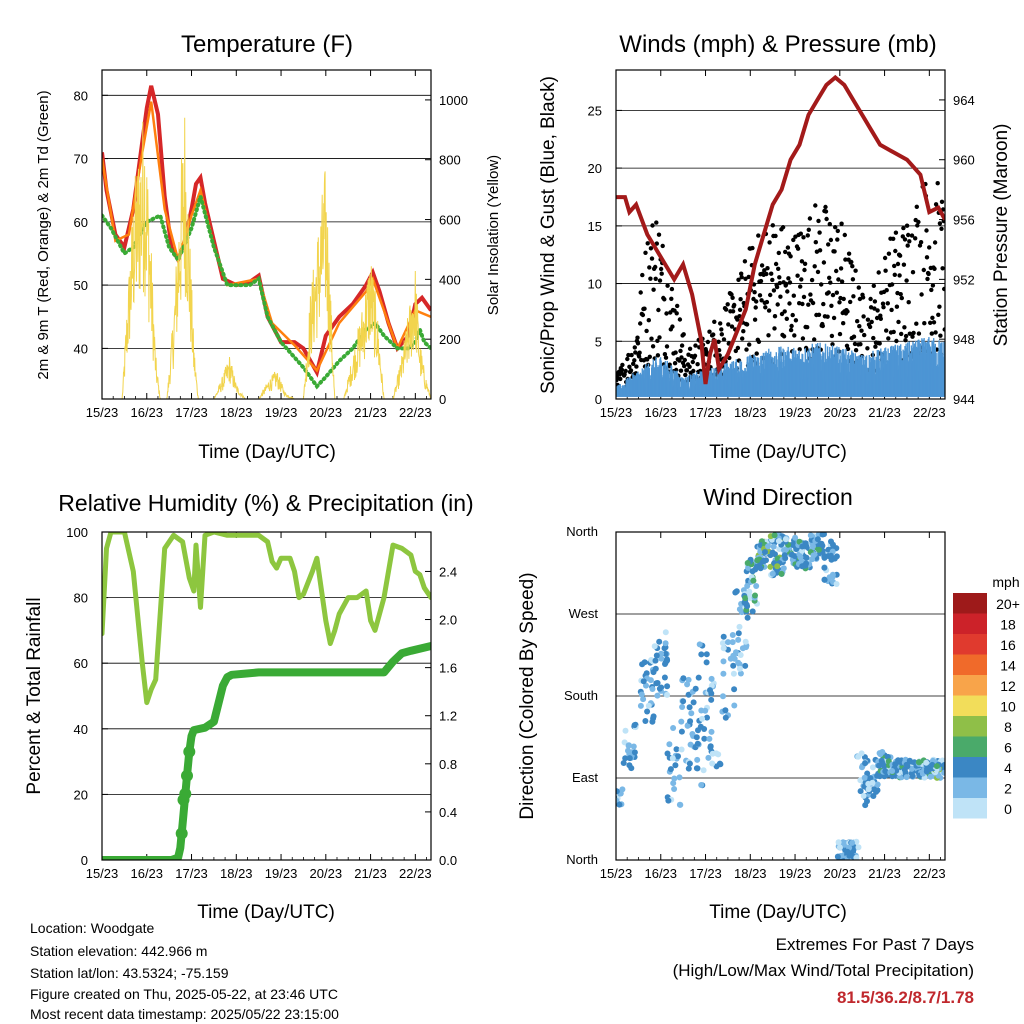 The height and width of the screenshot is (1024, 1024). What do you see at coordinates (453, 100) in the screenshot?
I see `temperature-ytick-right-label: 1000` at bounding box center [453, 100].